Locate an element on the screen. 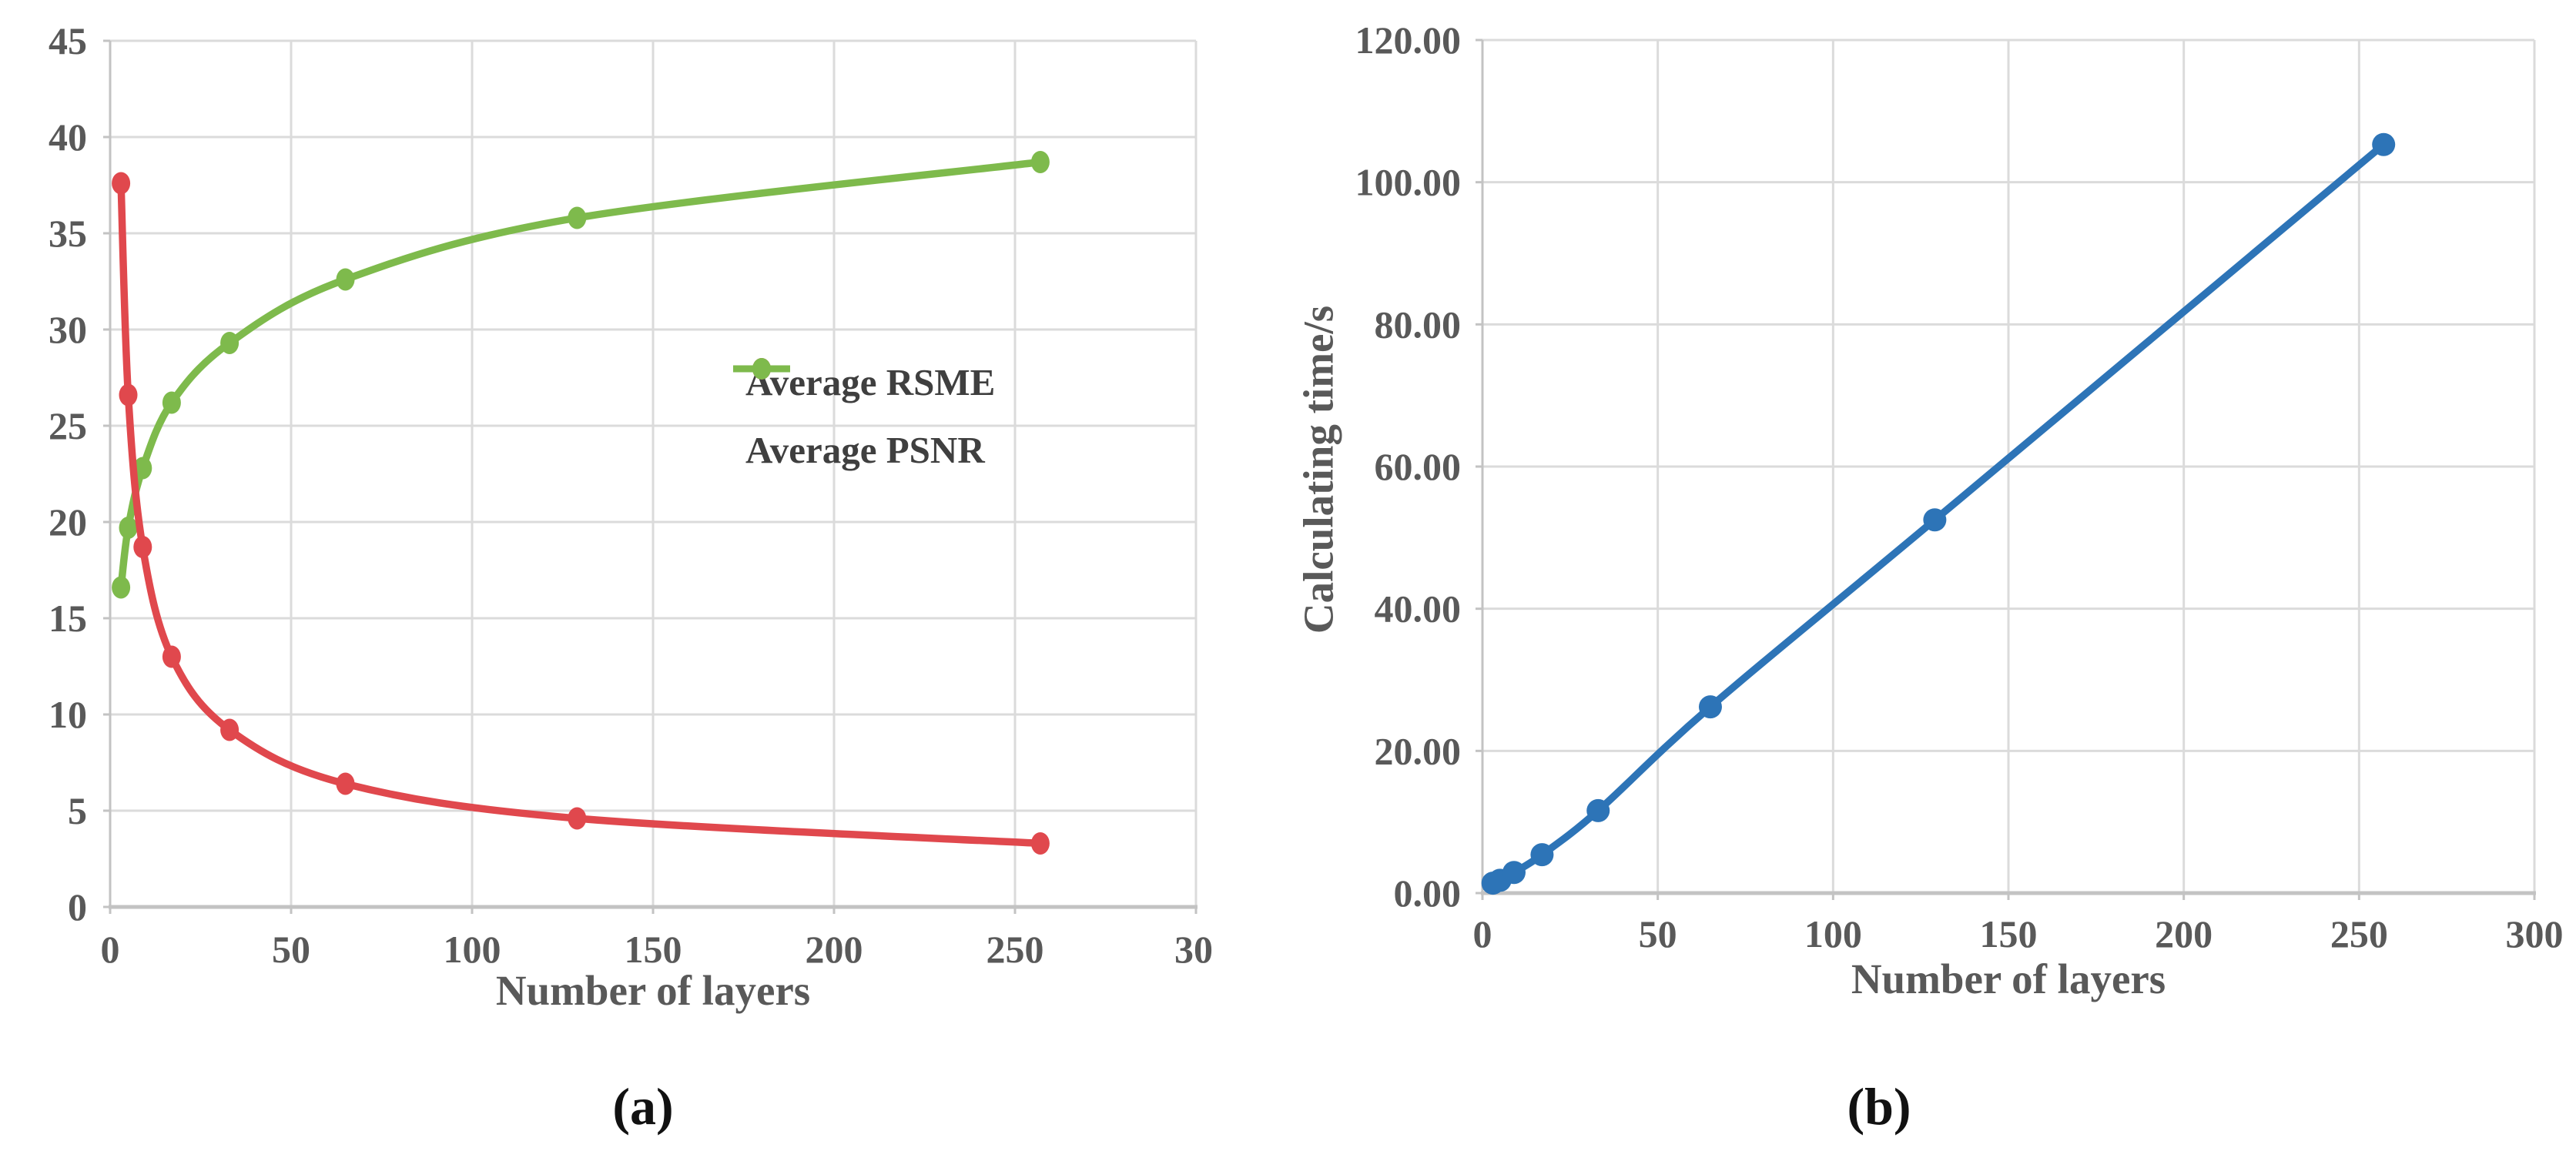  y-tick-label: 15 is located at coordinates (68, 618).